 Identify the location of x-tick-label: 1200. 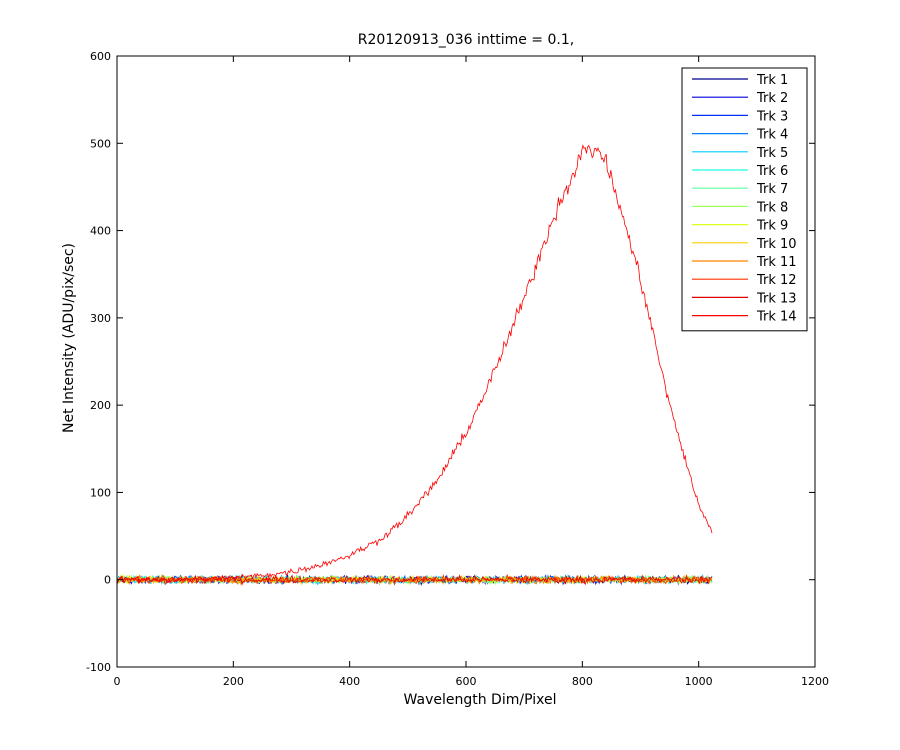
(815, 681).